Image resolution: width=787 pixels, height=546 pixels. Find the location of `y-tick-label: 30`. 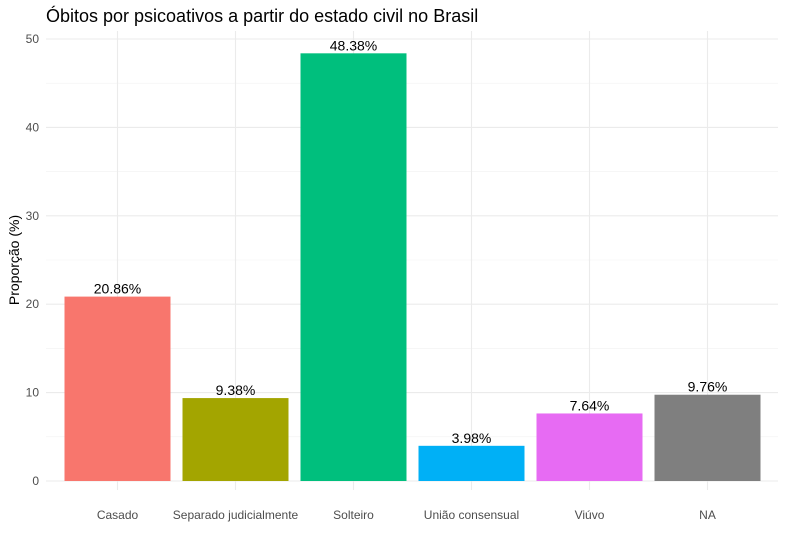

y-tick-label: 30 is located at coordinates (33, 216).